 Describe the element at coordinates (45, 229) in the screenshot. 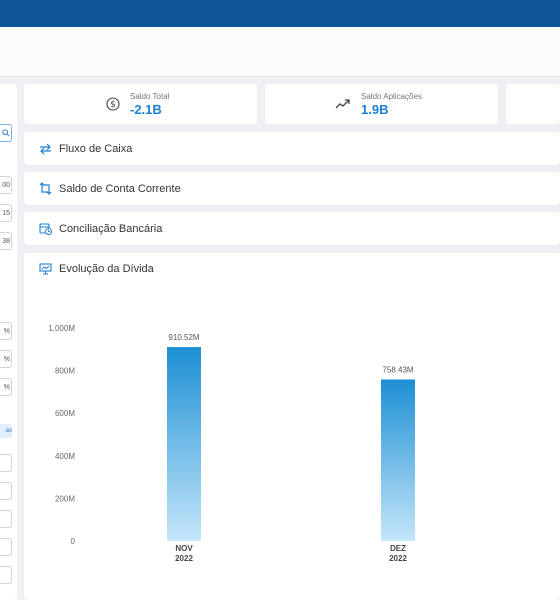

I see `calendar-clock-icon` at that location.